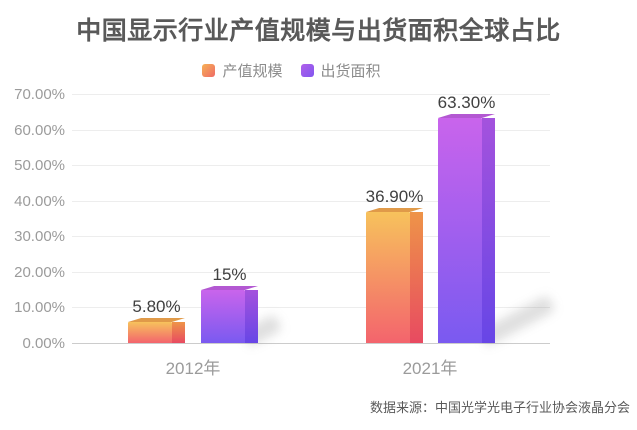 The image size is (637, 430). I want to click on y-tick-label: 20.00%, so click(39, 272).